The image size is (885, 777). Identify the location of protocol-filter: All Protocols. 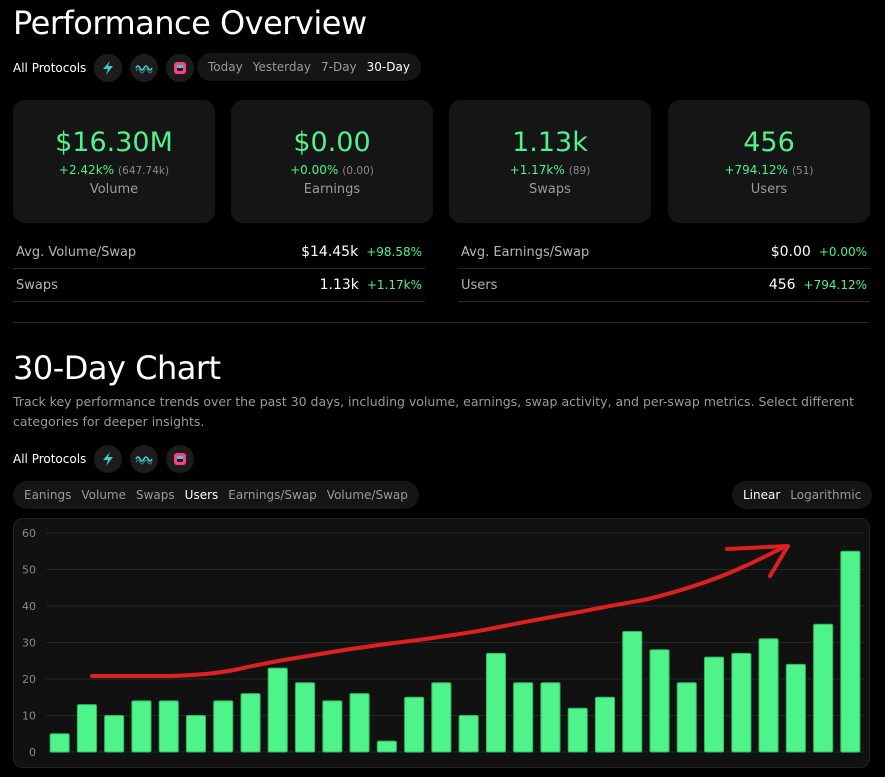
(107, 68).